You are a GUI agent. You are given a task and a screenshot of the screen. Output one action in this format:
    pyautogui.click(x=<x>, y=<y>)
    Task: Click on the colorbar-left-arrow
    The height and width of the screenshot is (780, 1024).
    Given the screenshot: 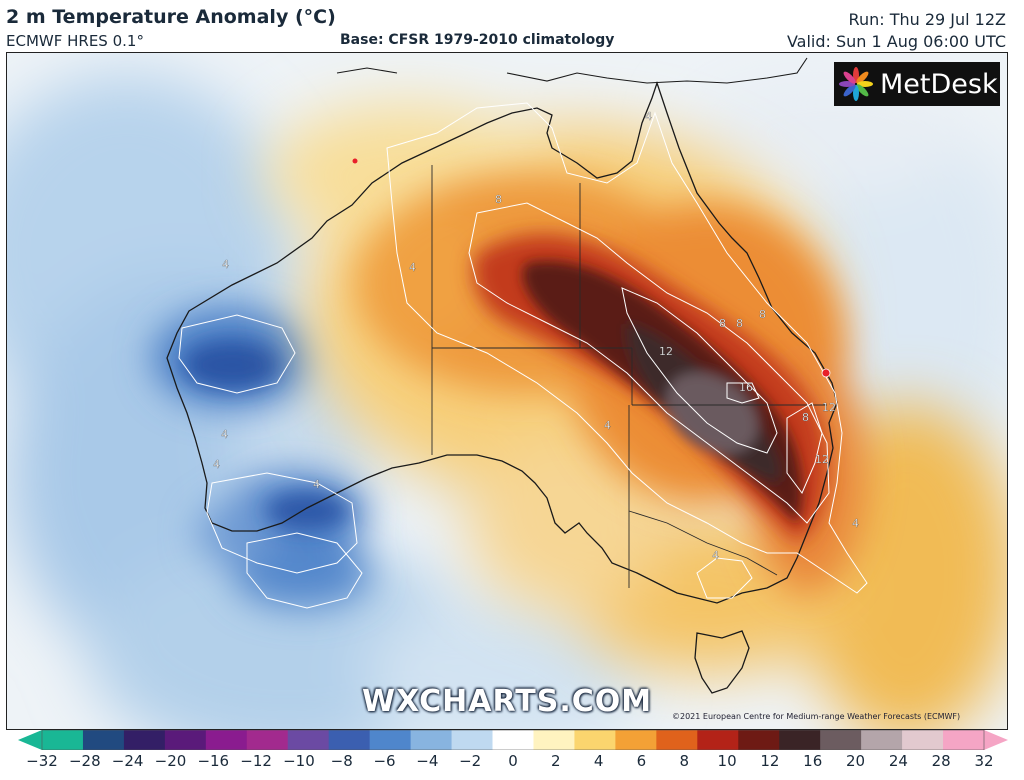 What is the action you would take?
    pyautogui.click(x=30, y=740)
    